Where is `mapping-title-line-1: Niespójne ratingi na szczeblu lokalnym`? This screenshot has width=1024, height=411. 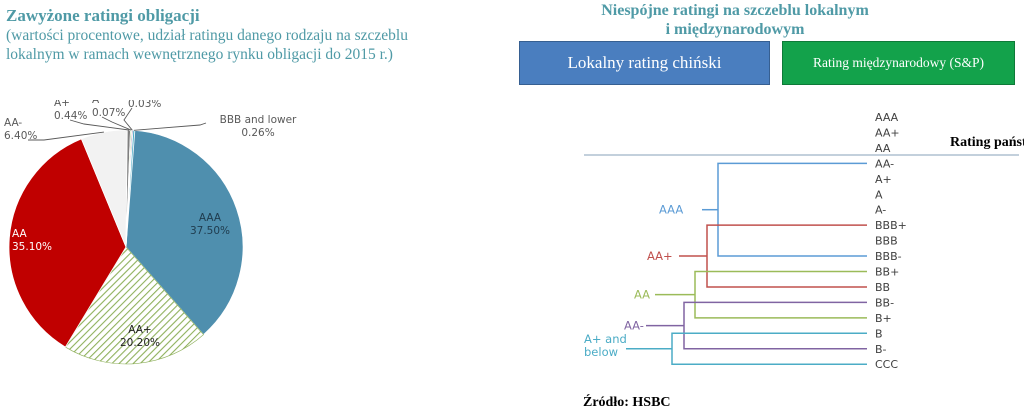
mapping-title-line-1: Niespójne ratingi na szczeblu lokalnym is located at coordinates (735, 10).